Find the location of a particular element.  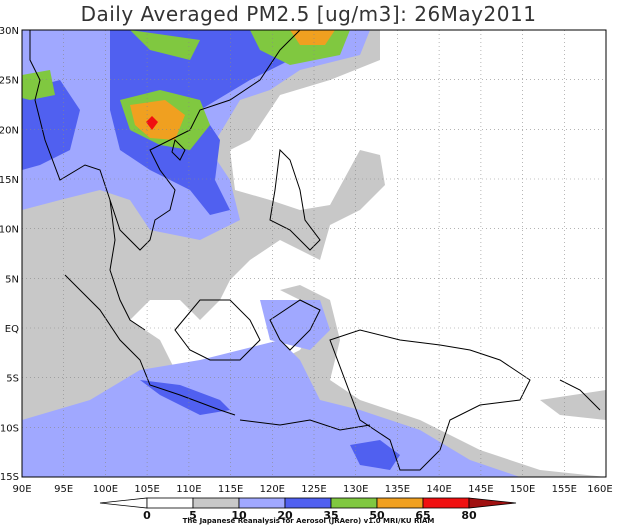

lon-label: 155E is located at coordinates (564, 489).